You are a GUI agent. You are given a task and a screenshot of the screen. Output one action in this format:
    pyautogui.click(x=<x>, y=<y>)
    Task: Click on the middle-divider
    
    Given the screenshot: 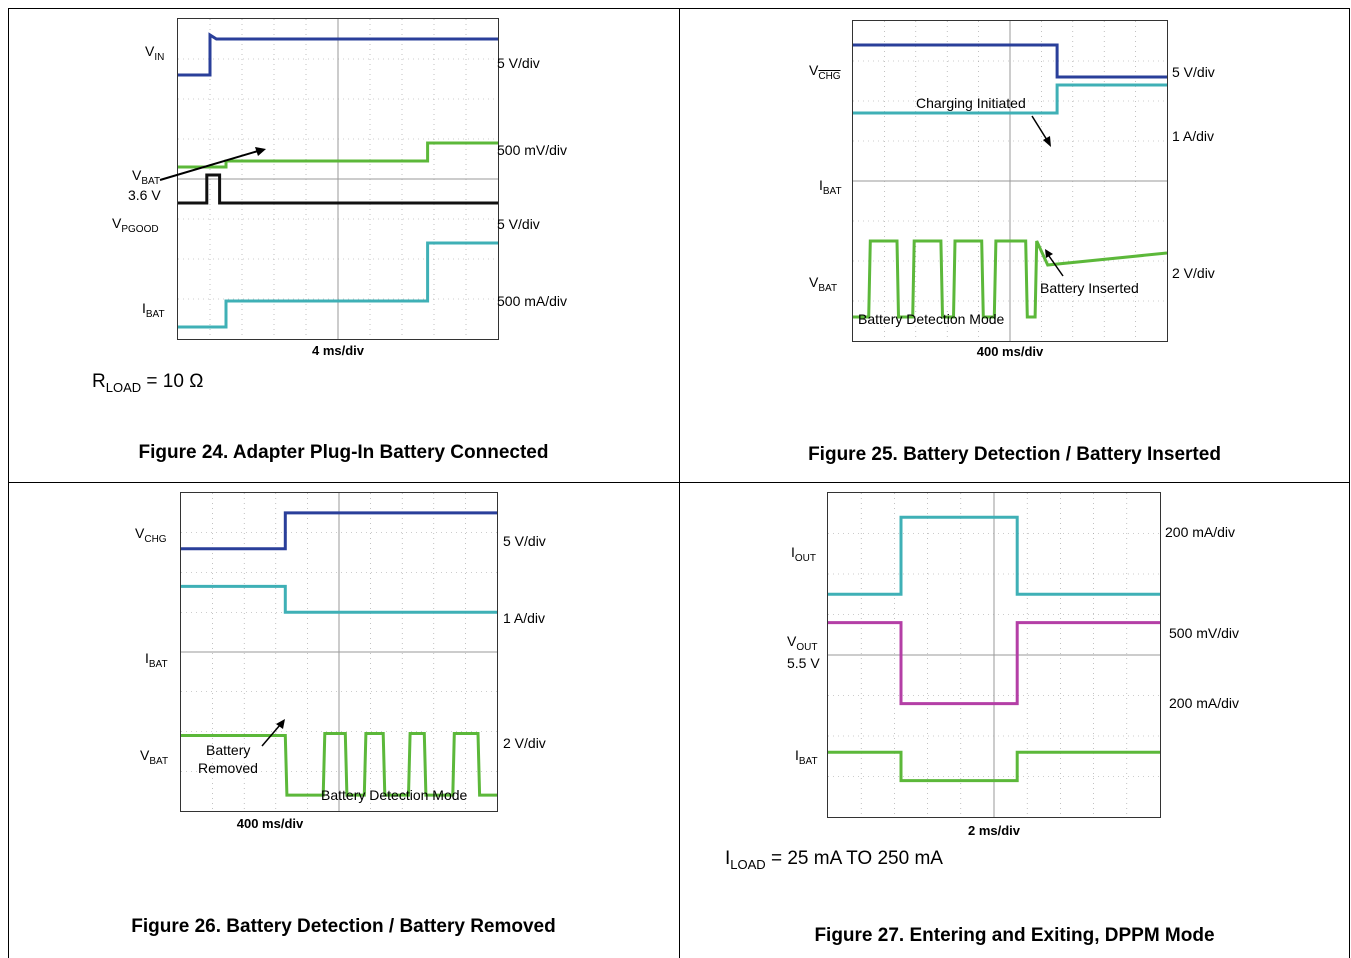 What is the action you would take?
    pyautogui.click(x=679, y=482)
    